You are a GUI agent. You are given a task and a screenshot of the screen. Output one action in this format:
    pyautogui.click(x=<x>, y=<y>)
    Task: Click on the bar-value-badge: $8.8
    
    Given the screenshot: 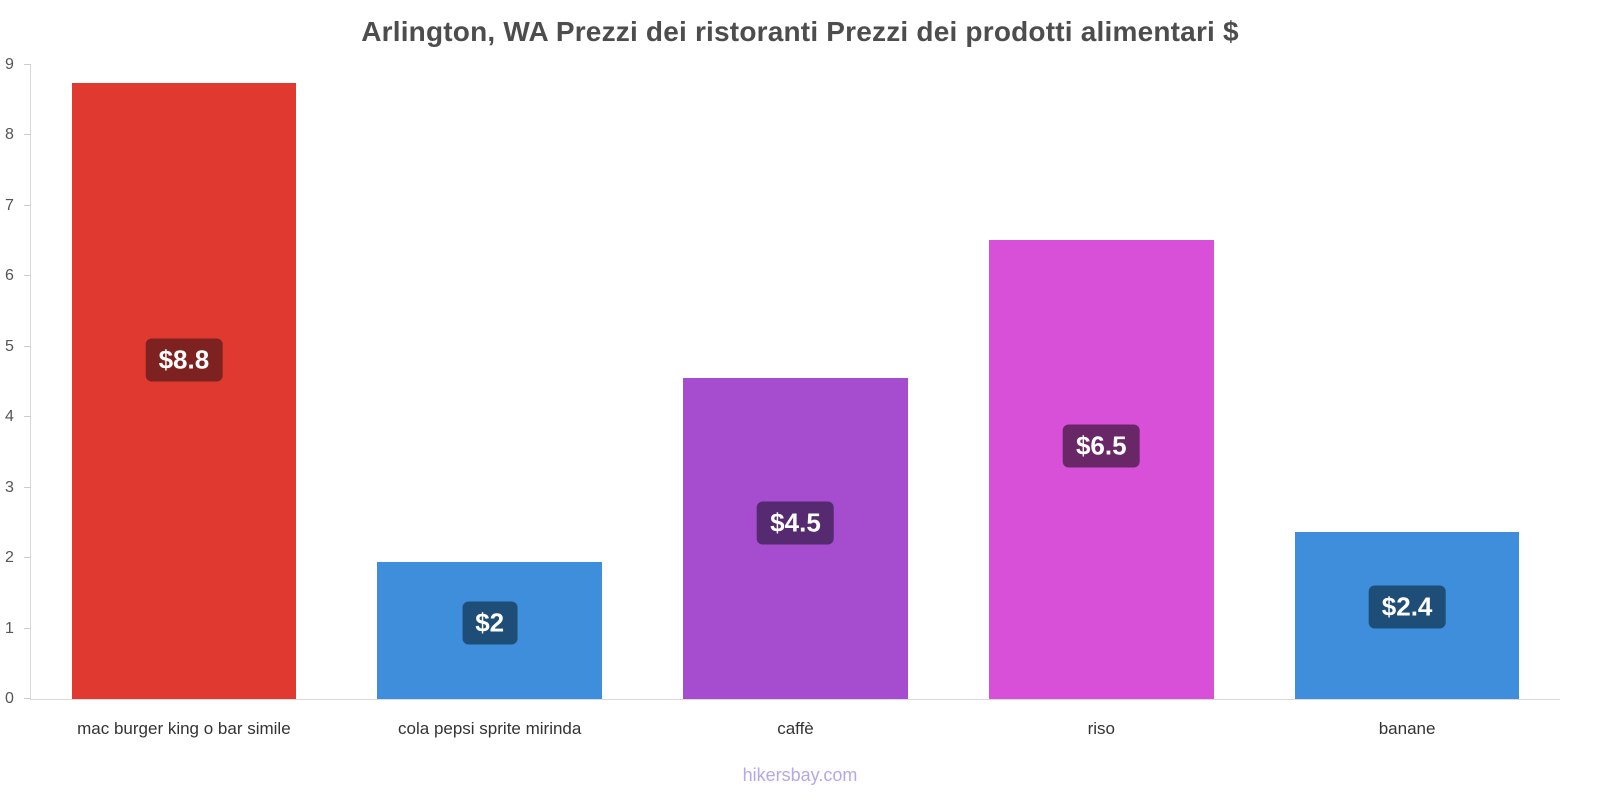 What is the action you would take?
    pyautogui.click(x=184, y=360)
    